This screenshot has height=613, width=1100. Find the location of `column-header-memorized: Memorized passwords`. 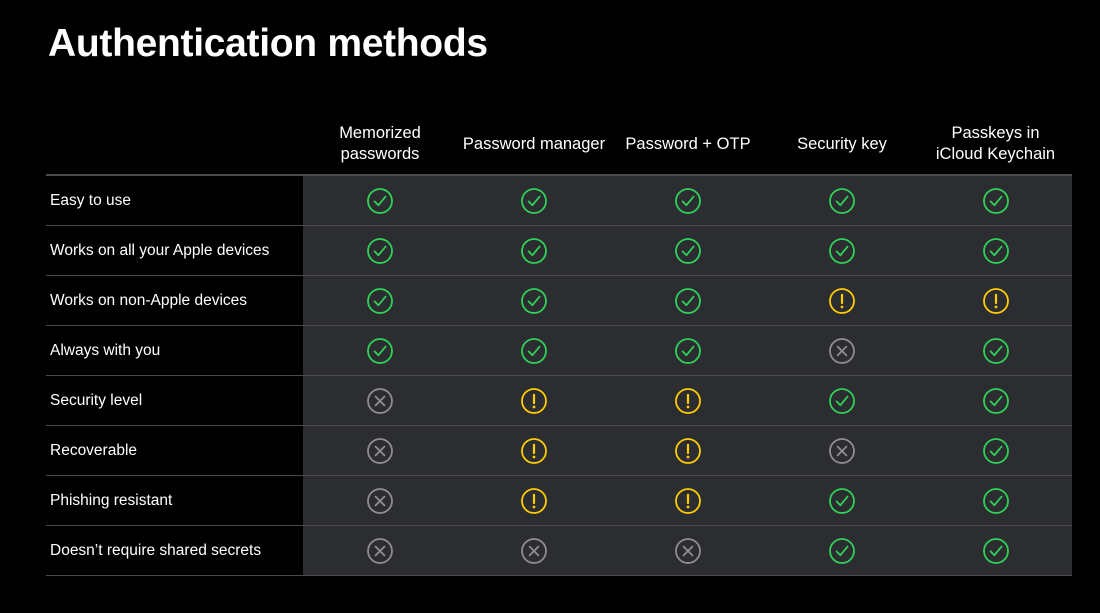

column-header-memorized: Memorized passwords is located at coordinates (380, 145).